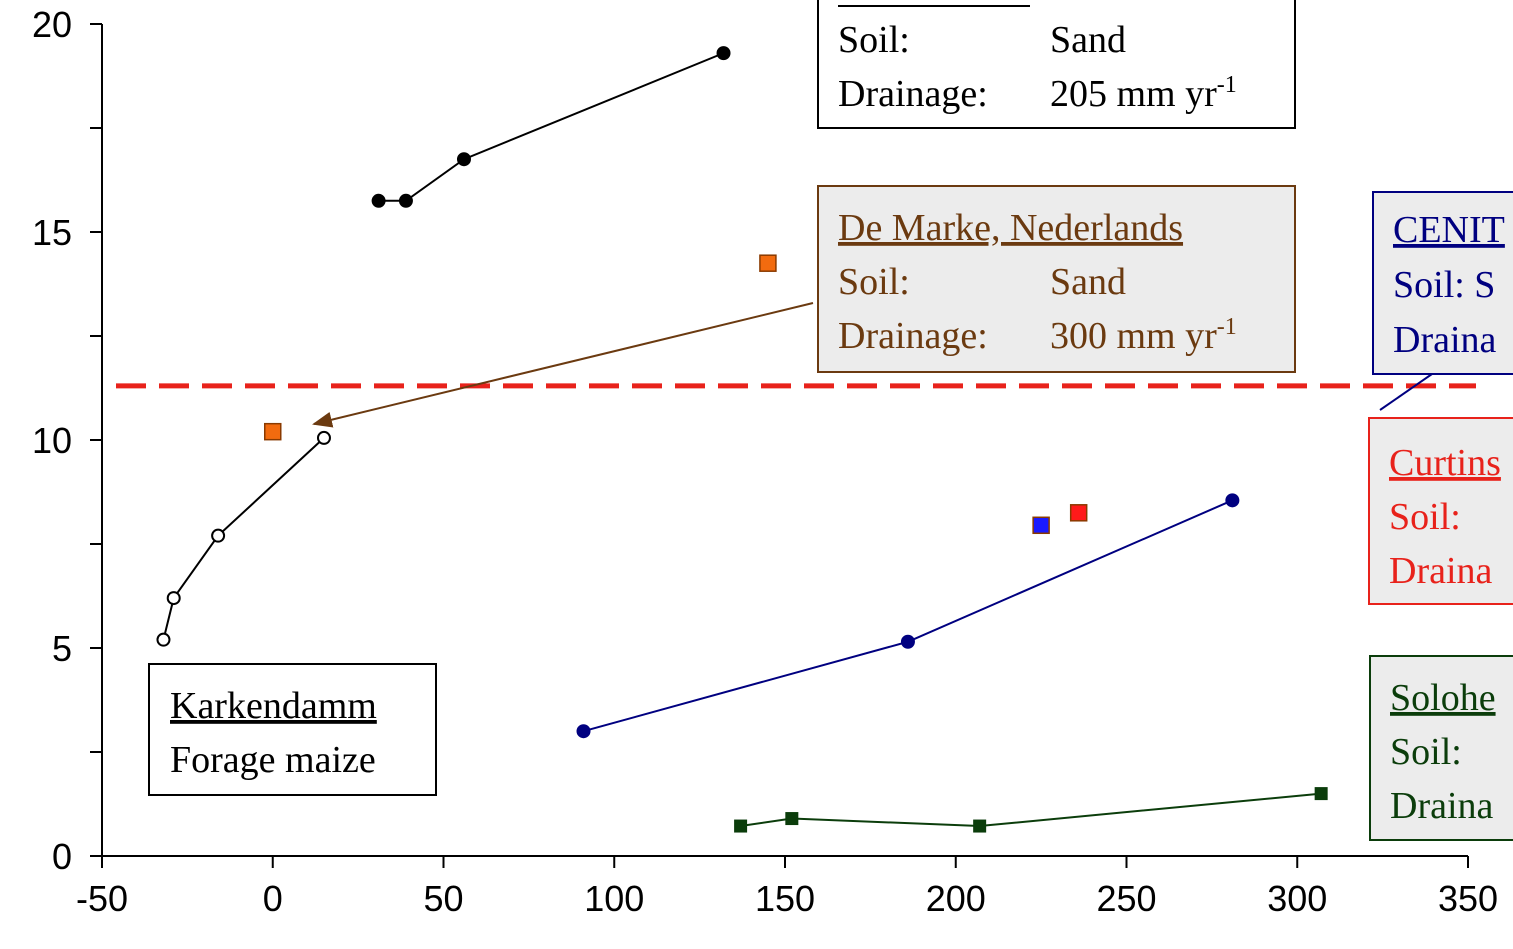  I want to click on series-blue-square, so click(1041, 525).